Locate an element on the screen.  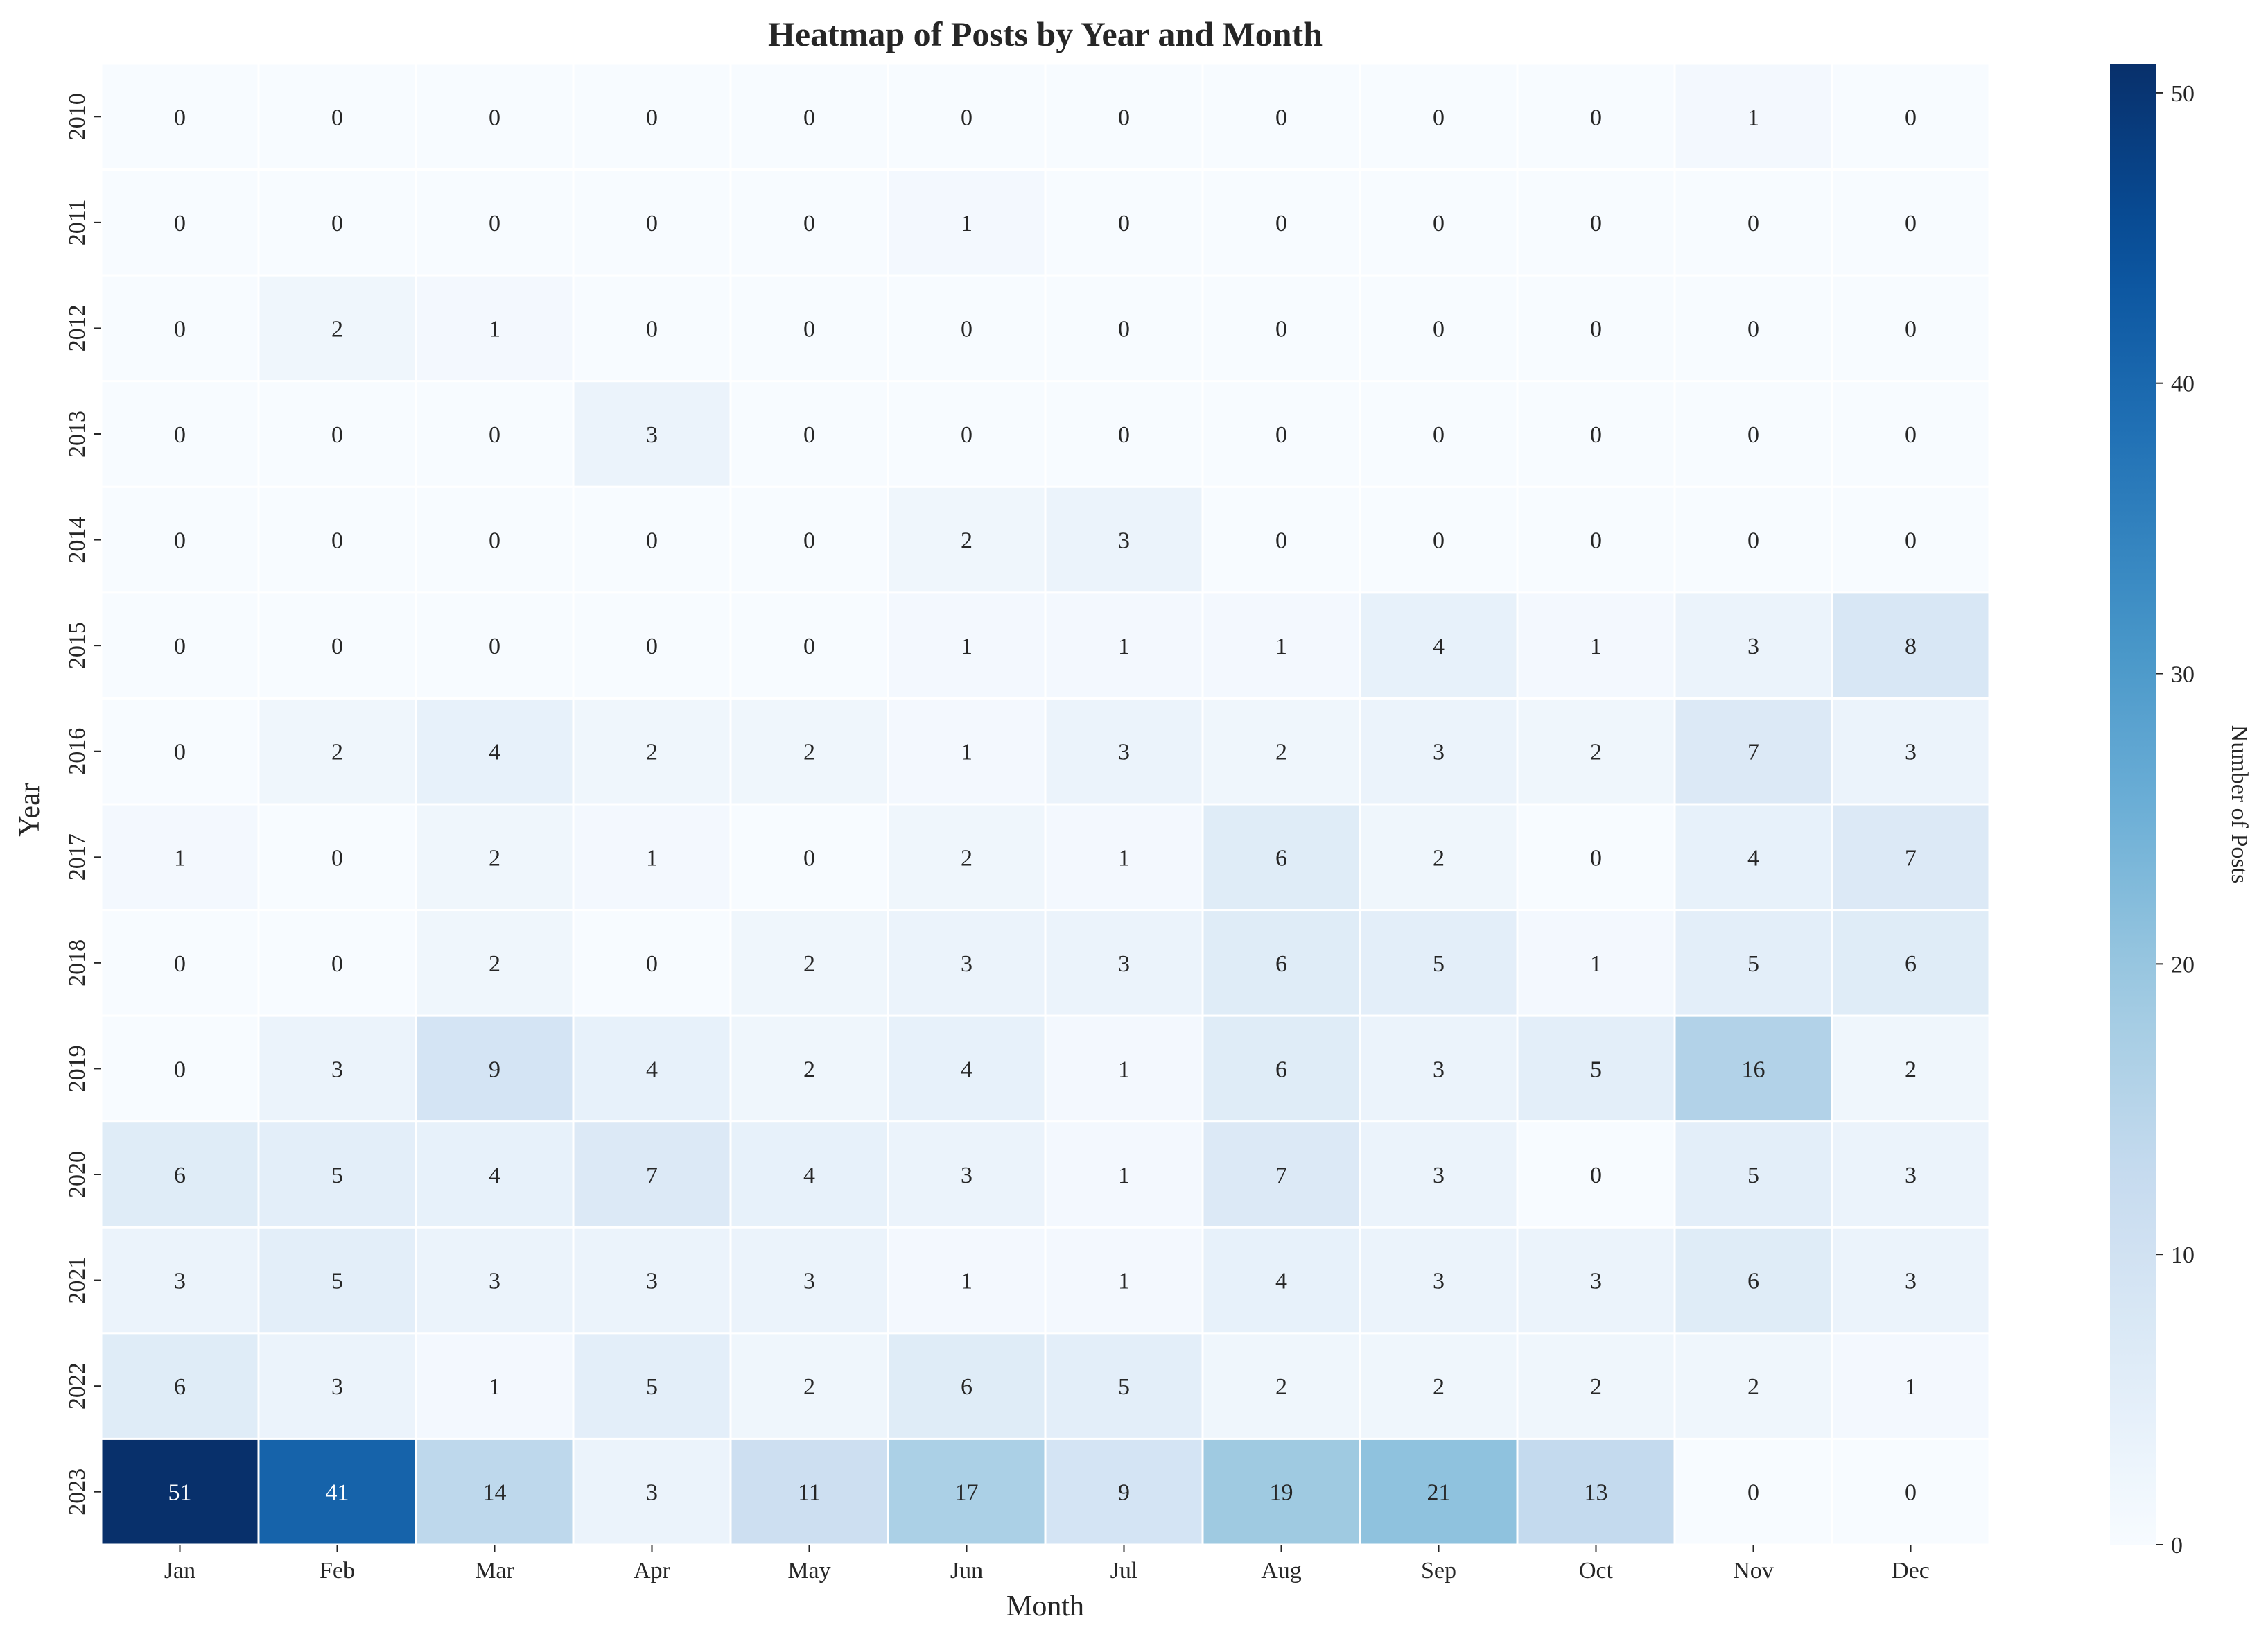
cell-value-label: 8 is located at coordinates (1911, 646).